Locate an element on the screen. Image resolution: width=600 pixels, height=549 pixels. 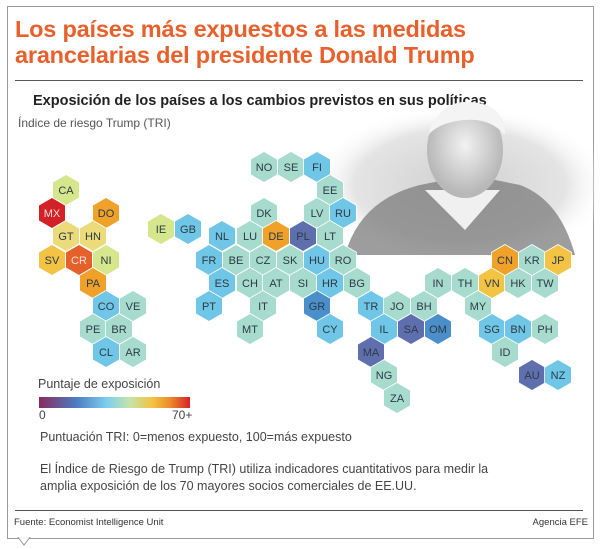
country-hex-nl: NL is located at coordinates (222, 236).